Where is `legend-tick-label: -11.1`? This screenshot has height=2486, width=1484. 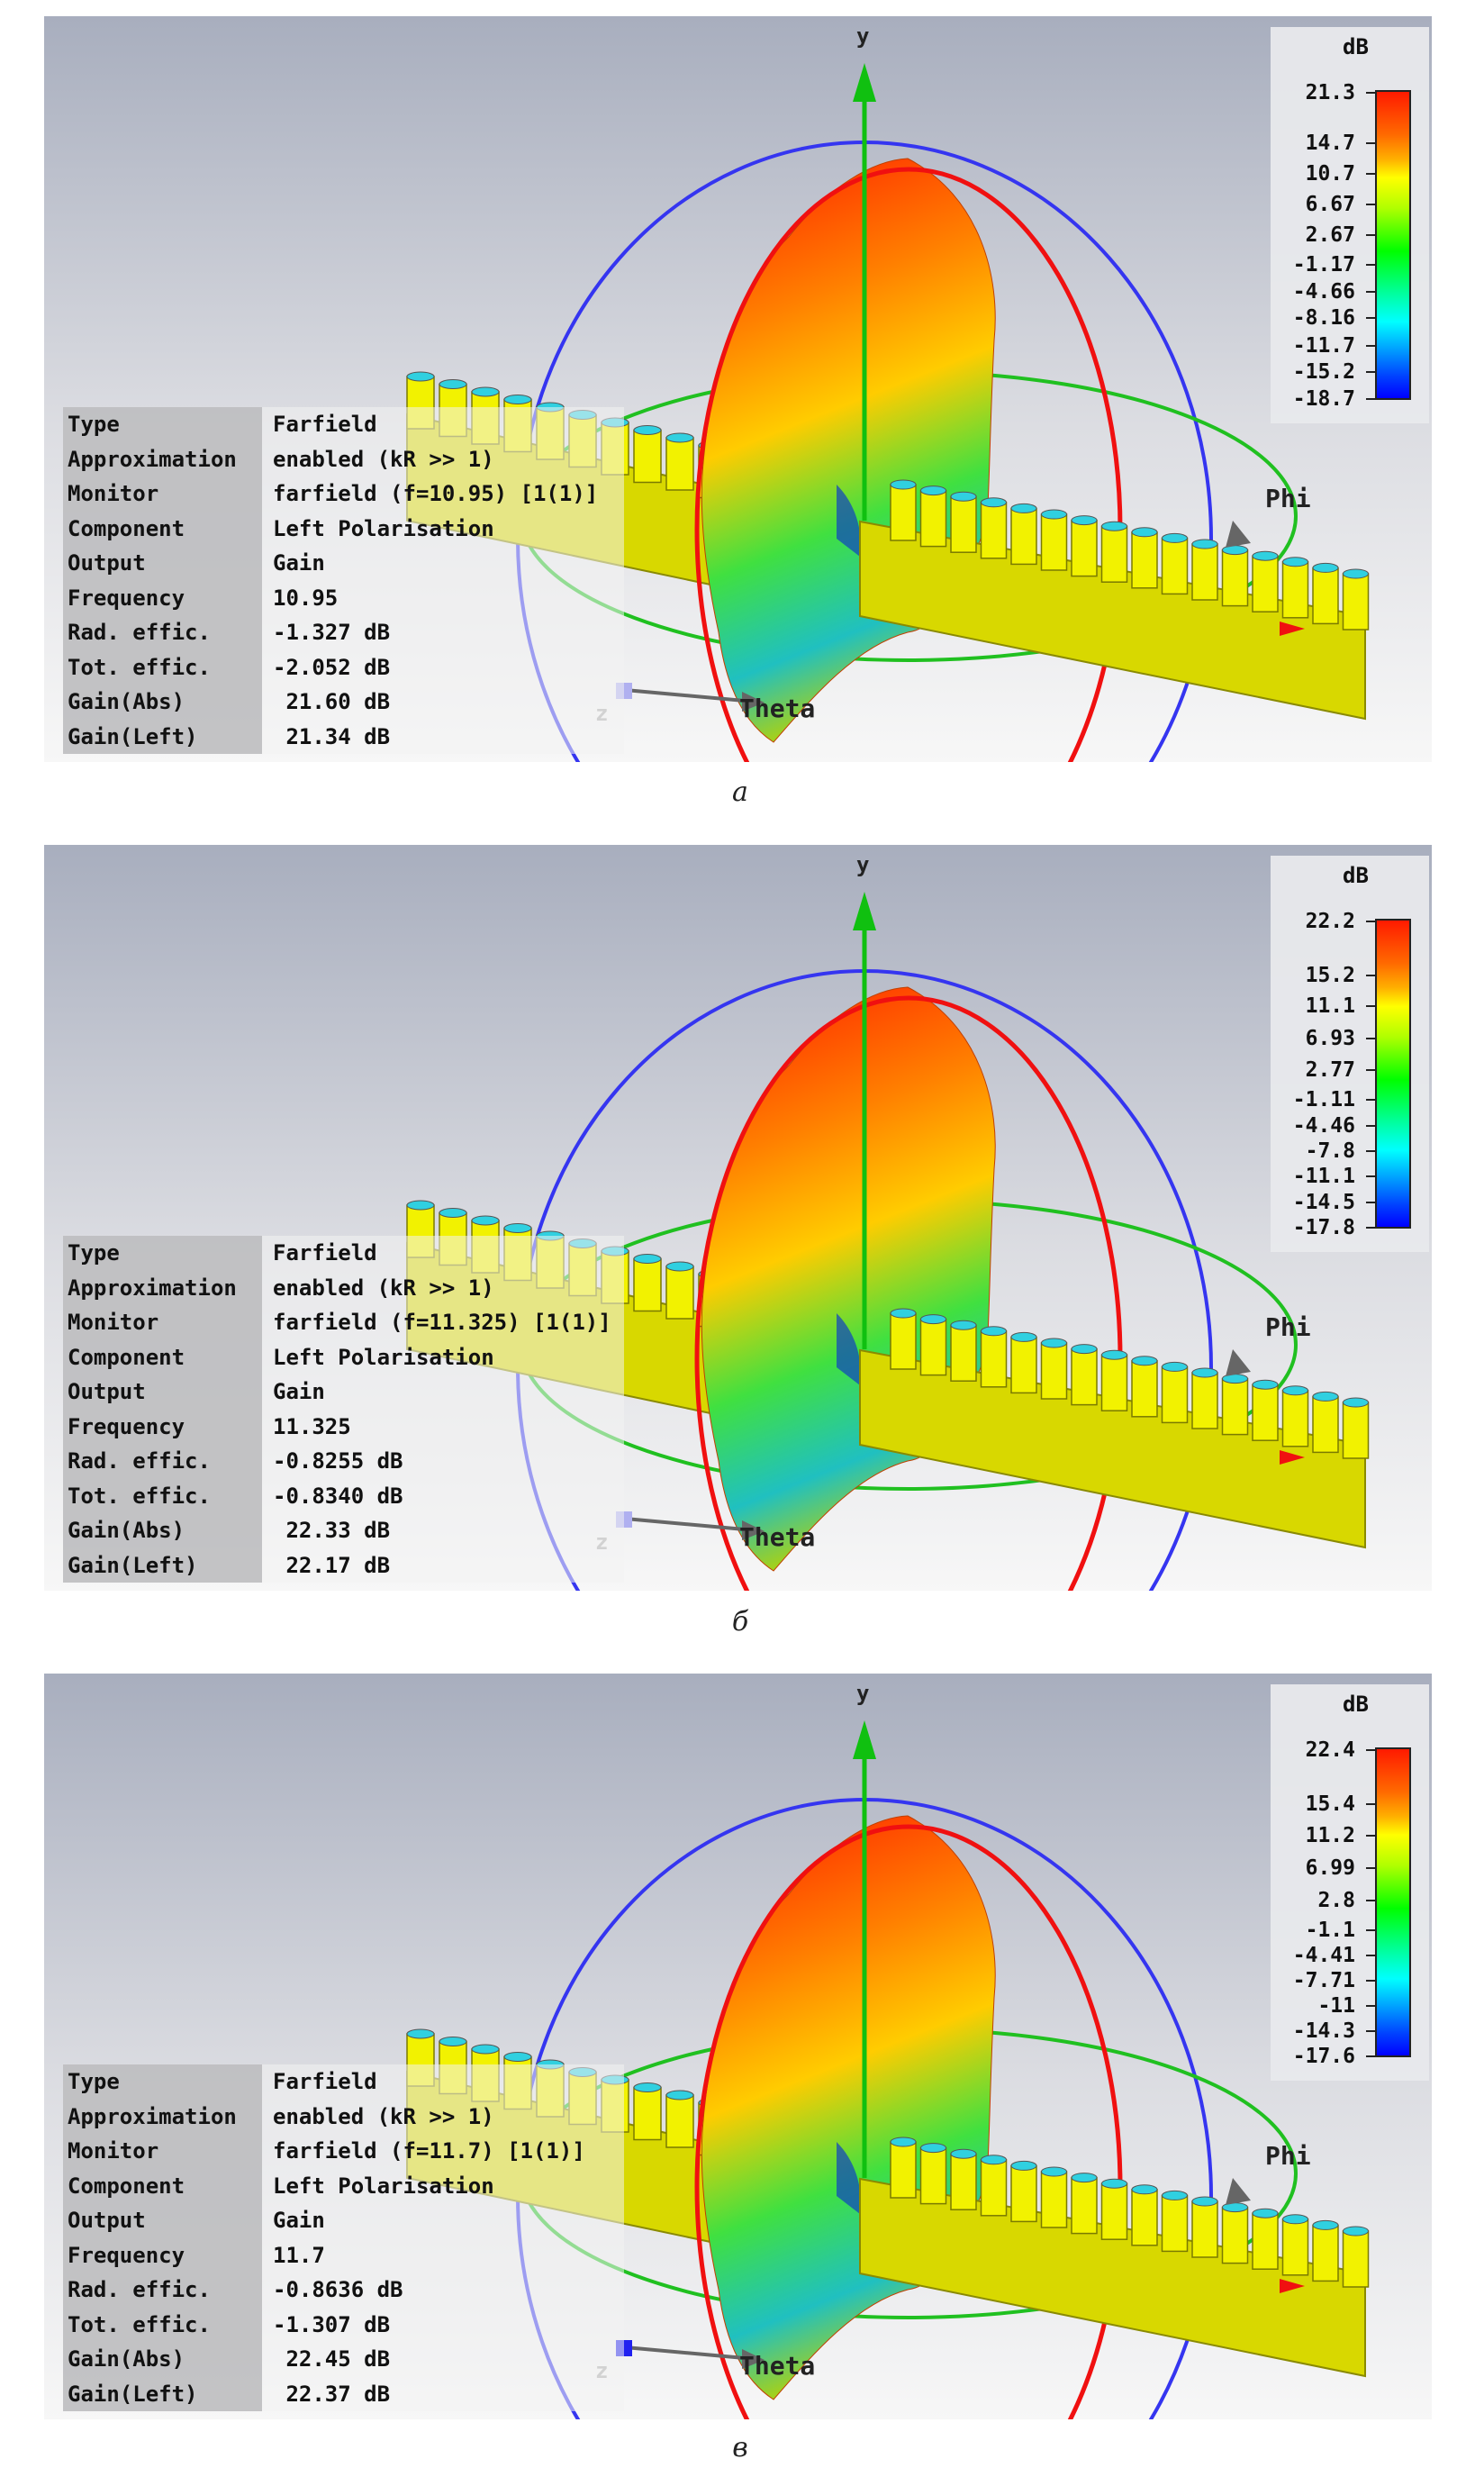 legend-tick-label: -11.1 is located at coordinates (1324, 1177).